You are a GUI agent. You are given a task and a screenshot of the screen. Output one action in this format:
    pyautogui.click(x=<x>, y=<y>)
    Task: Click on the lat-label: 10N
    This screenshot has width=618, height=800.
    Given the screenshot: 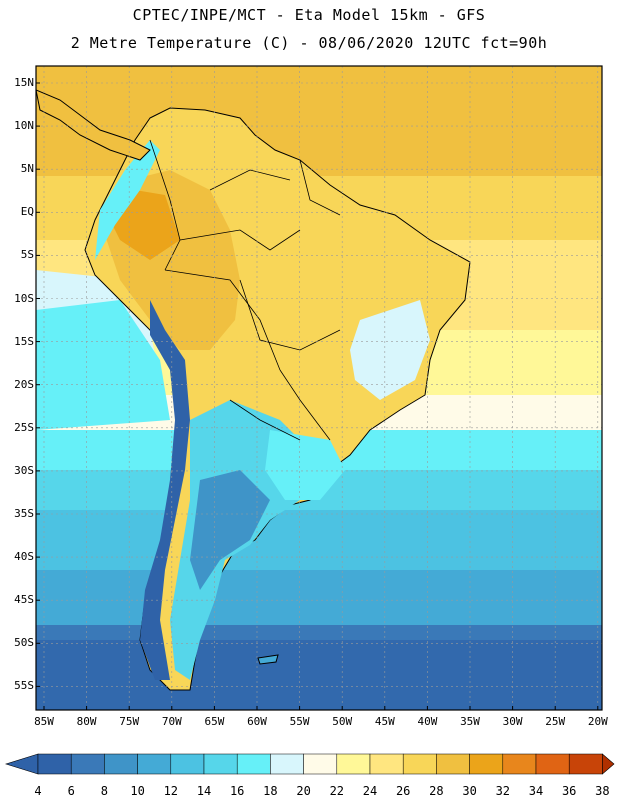 What is the action you would take?
    pyautogui.click(x=24, y=126)
    